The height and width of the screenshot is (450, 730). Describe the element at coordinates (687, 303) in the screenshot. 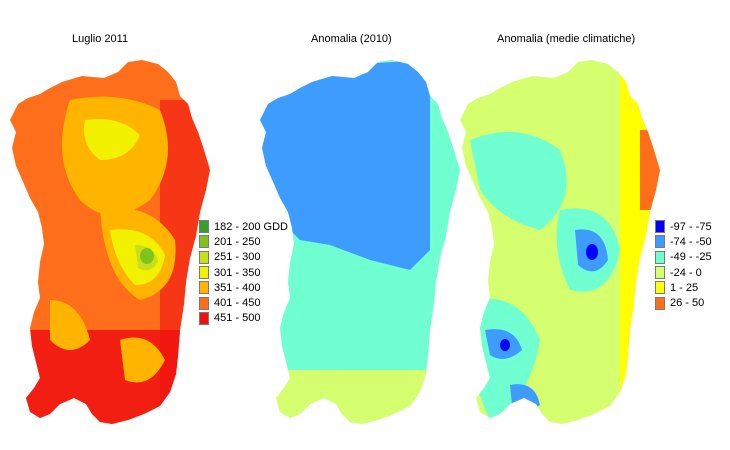

I see `legend-anomaly-label: 26 - 50` at that location.